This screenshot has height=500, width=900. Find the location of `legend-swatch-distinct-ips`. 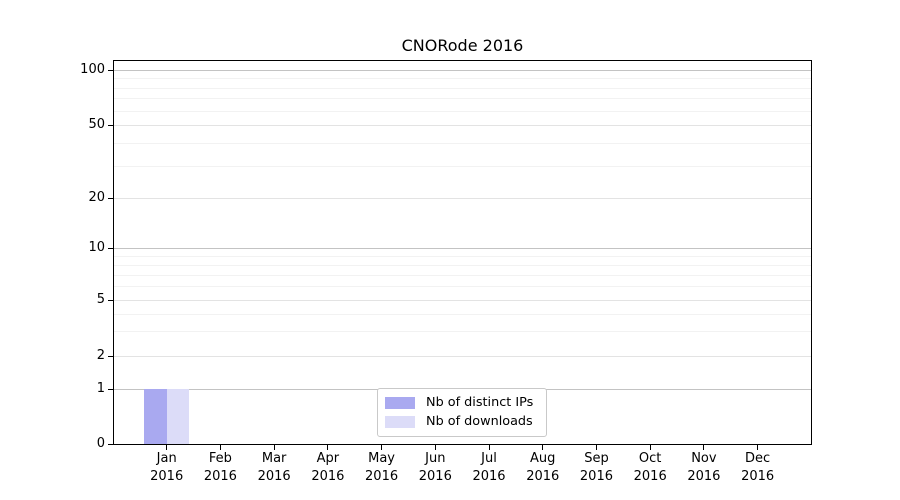

legend-swatch-distinct-ips is located at coordinates (400, 403).